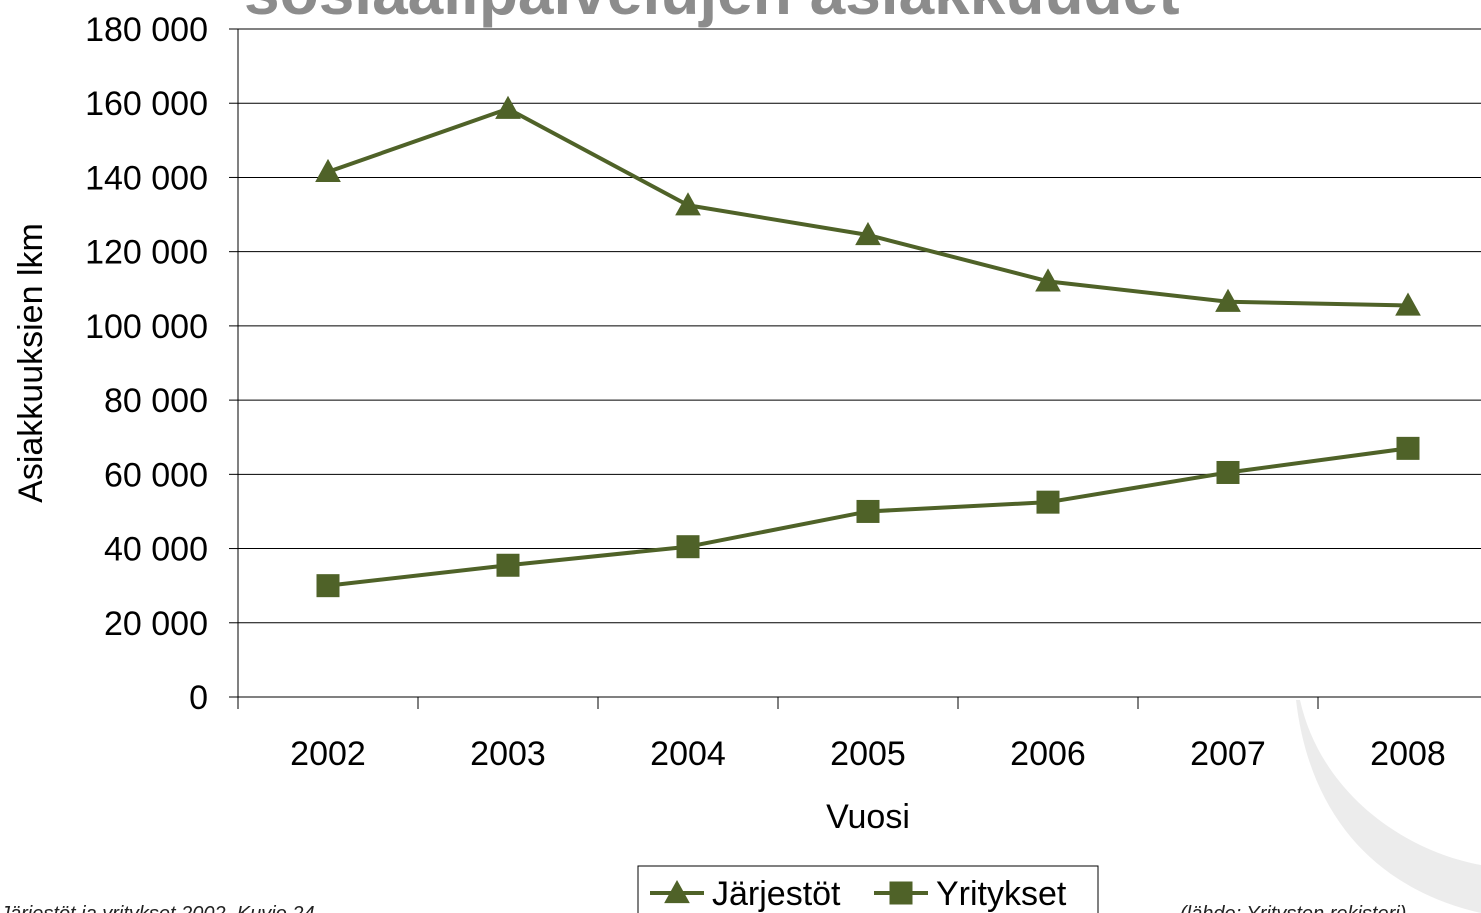 The width and height of the screenshot is (1481, 913). I want to click on legend-label-yritykset: Yritykset, so click(1001, 894).